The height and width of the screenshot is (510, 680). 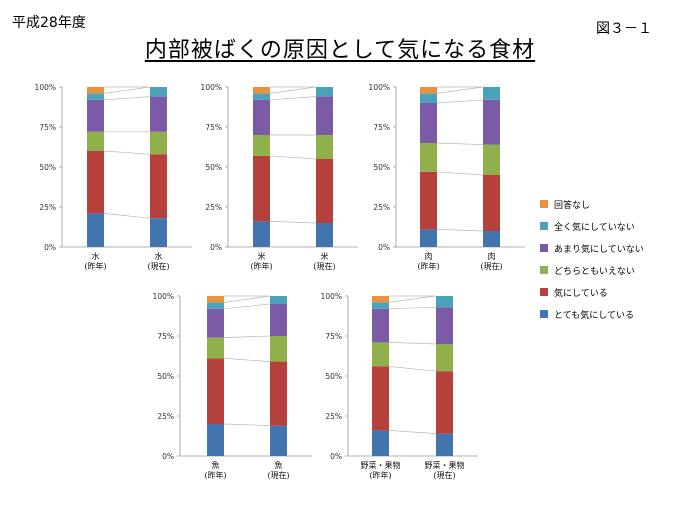 I want to click on legend-item: 回答なし, so click(x=592, y=204).